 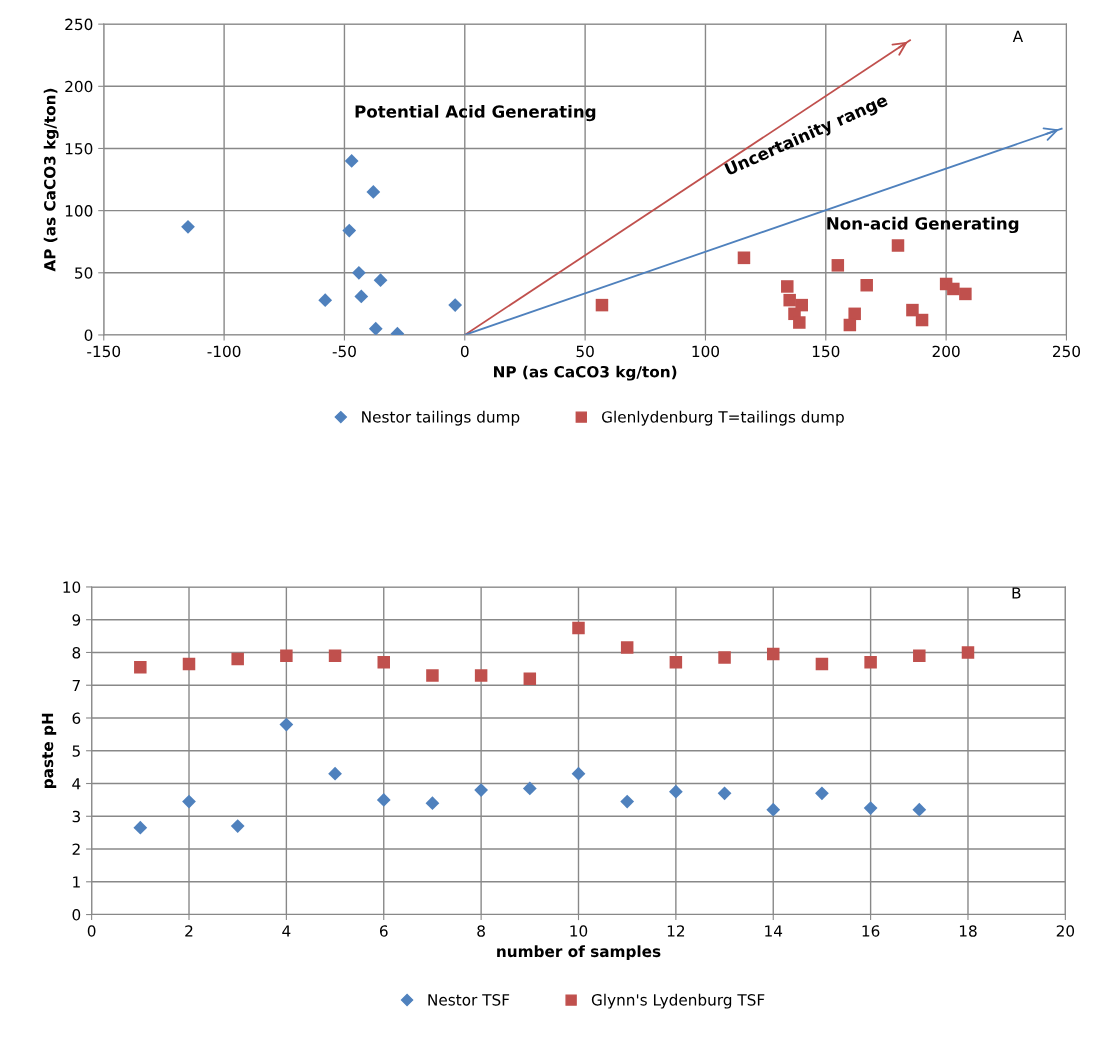 I want to click on y-tick-label: 10, so click(x=72, y=587).